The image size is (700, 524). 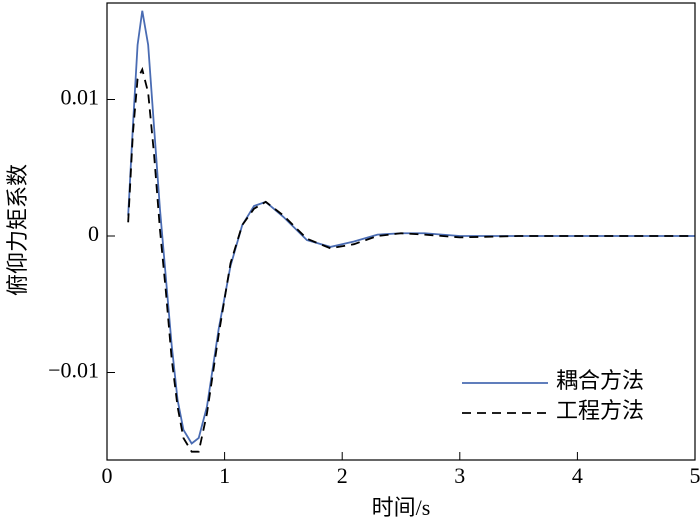 I want to click on y-tick-label: 0, so click(x=93, y=233).